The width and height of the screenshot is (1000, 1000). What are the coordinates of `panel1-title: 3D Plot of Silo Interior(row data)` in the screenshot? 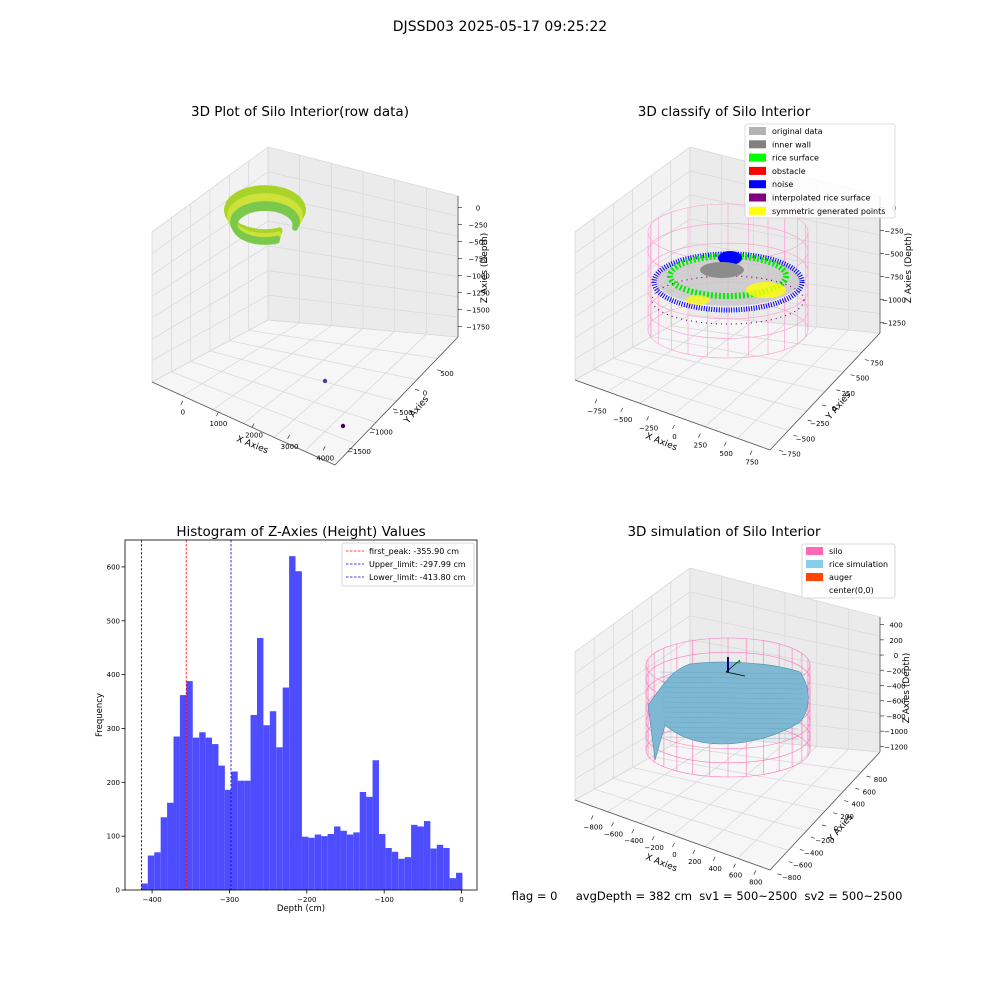 It's located at (300, 112).